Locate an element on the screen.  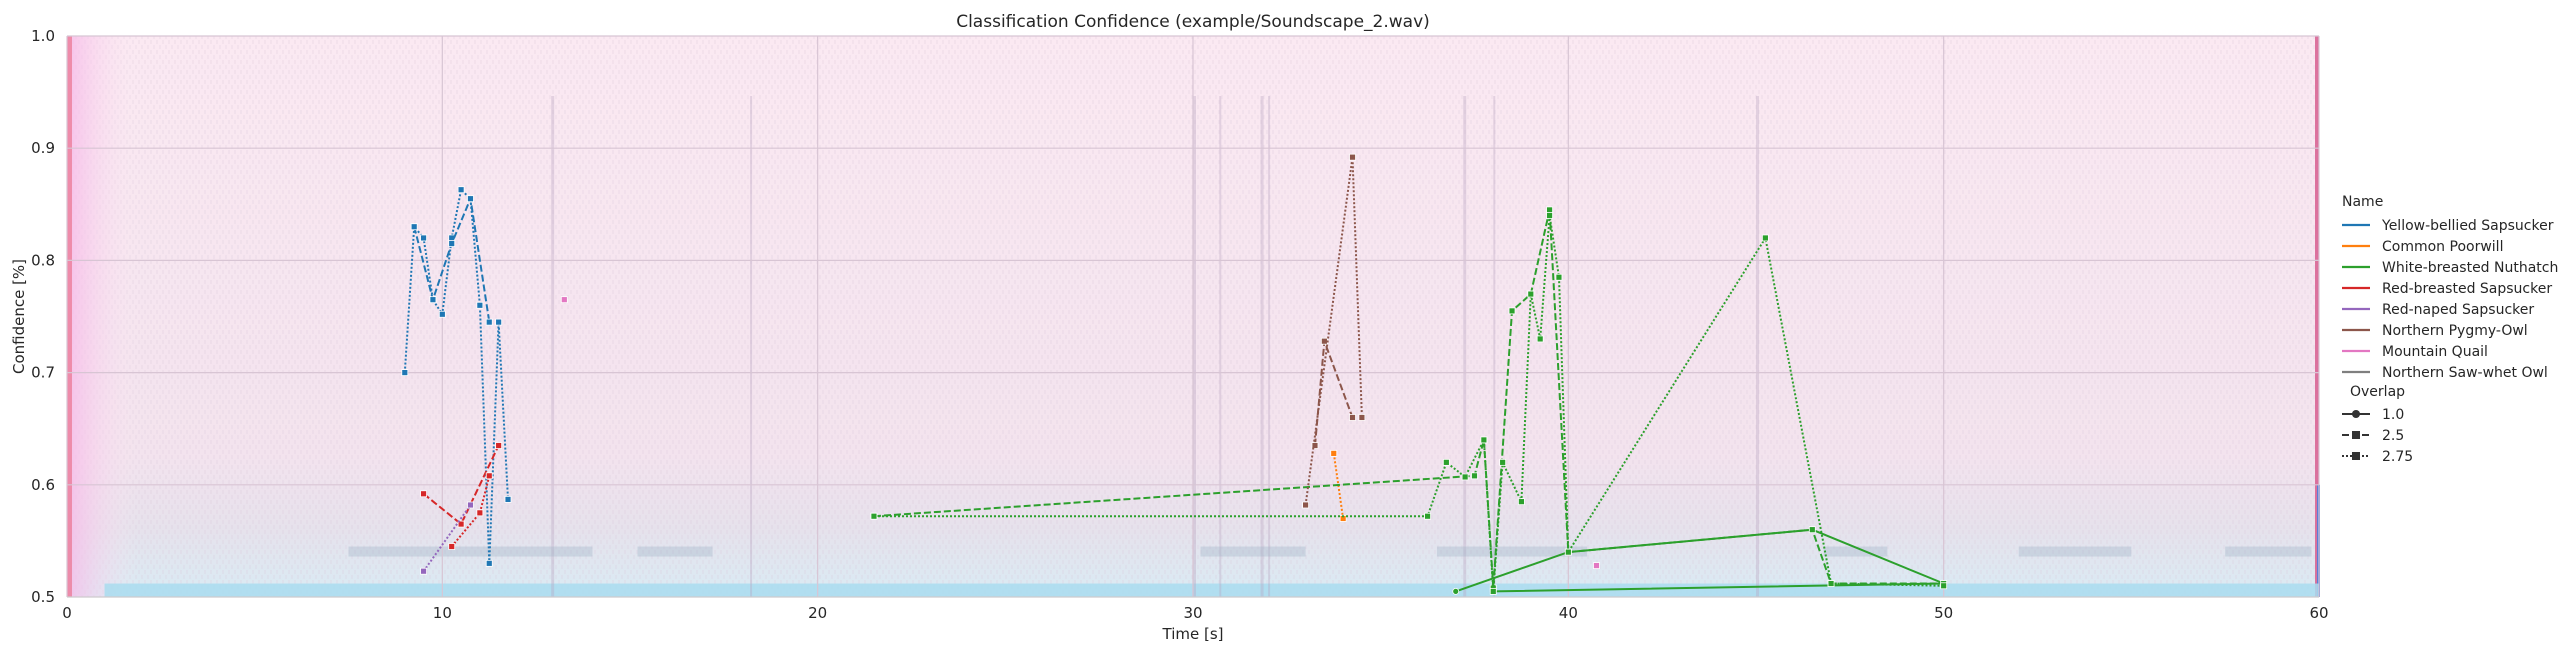
y-tick-label: 0.6 is located at coordinates (43, 485).